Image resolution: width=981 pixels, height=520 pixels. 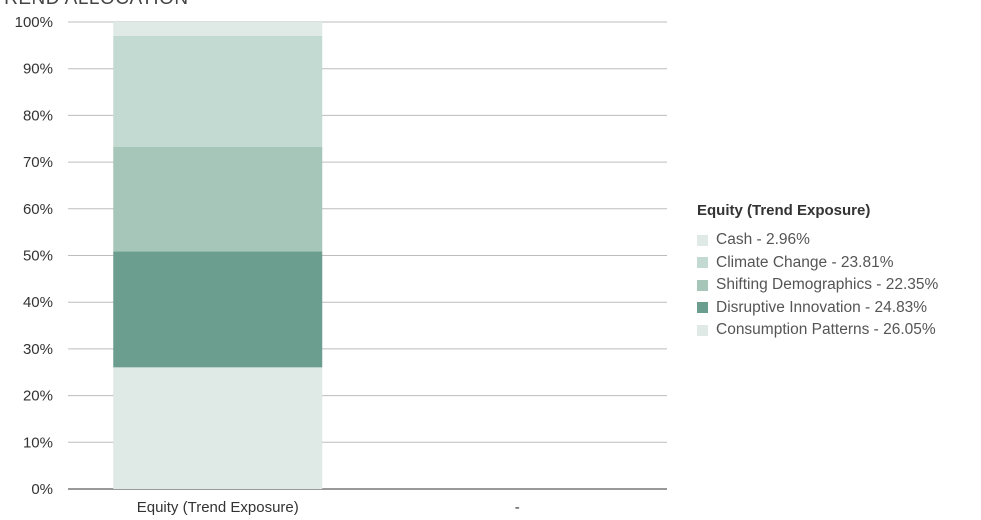 I want to click on legend-item: Climate Change - 23.81%, so click(x=817, y=263).